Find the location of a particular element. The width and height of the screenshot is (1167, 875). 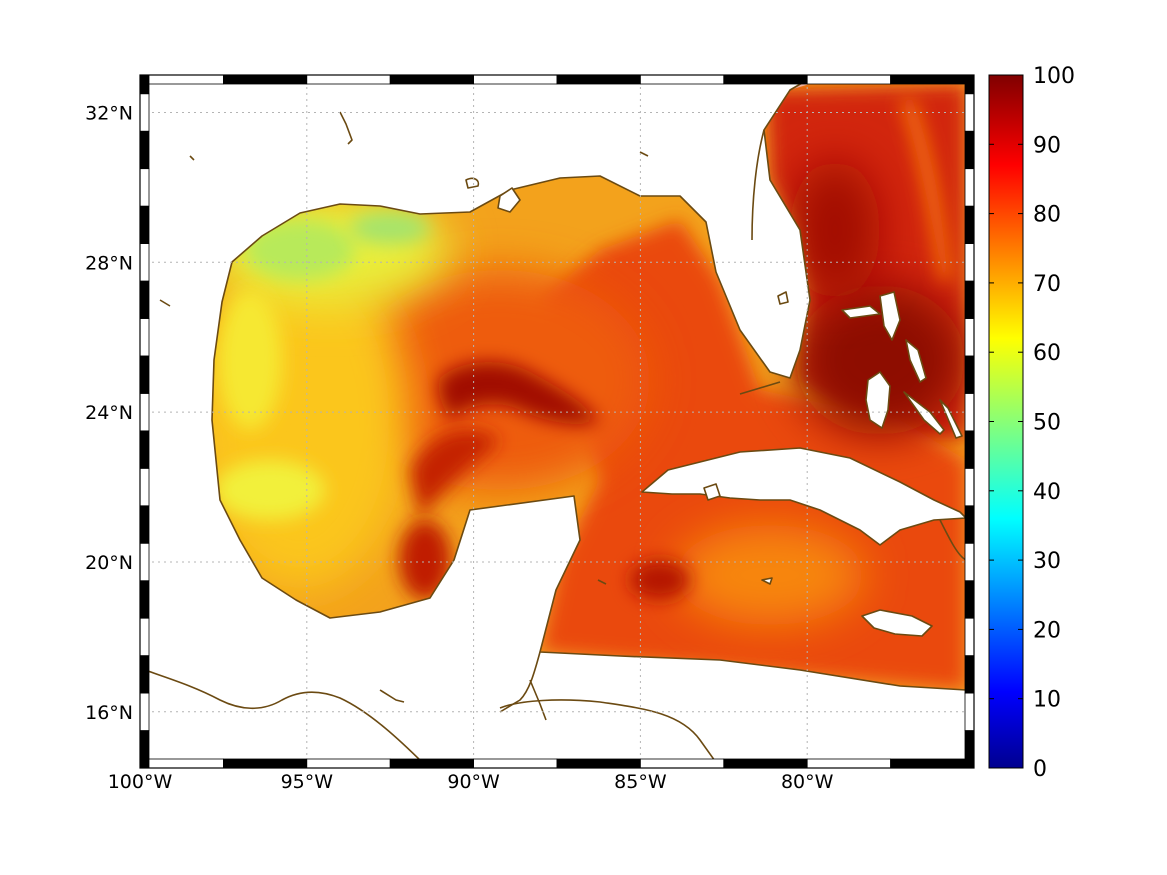

colorbar-tick-label: 40 is located at coordinates (1047, 492).